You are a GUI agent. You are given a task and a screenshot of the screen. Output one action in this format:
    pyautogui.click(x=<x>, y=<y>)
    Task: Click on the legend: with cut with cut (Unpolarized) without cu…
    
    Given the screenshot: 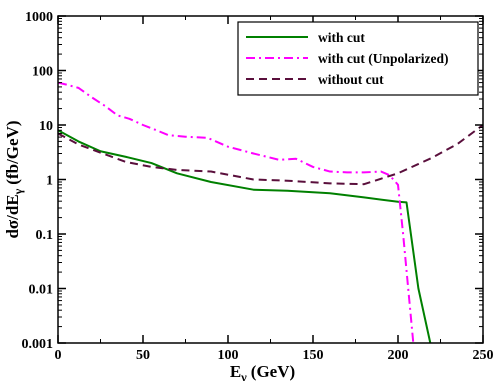 What is the action you would take?
    pyautogui.click(x=358, y=58)
    